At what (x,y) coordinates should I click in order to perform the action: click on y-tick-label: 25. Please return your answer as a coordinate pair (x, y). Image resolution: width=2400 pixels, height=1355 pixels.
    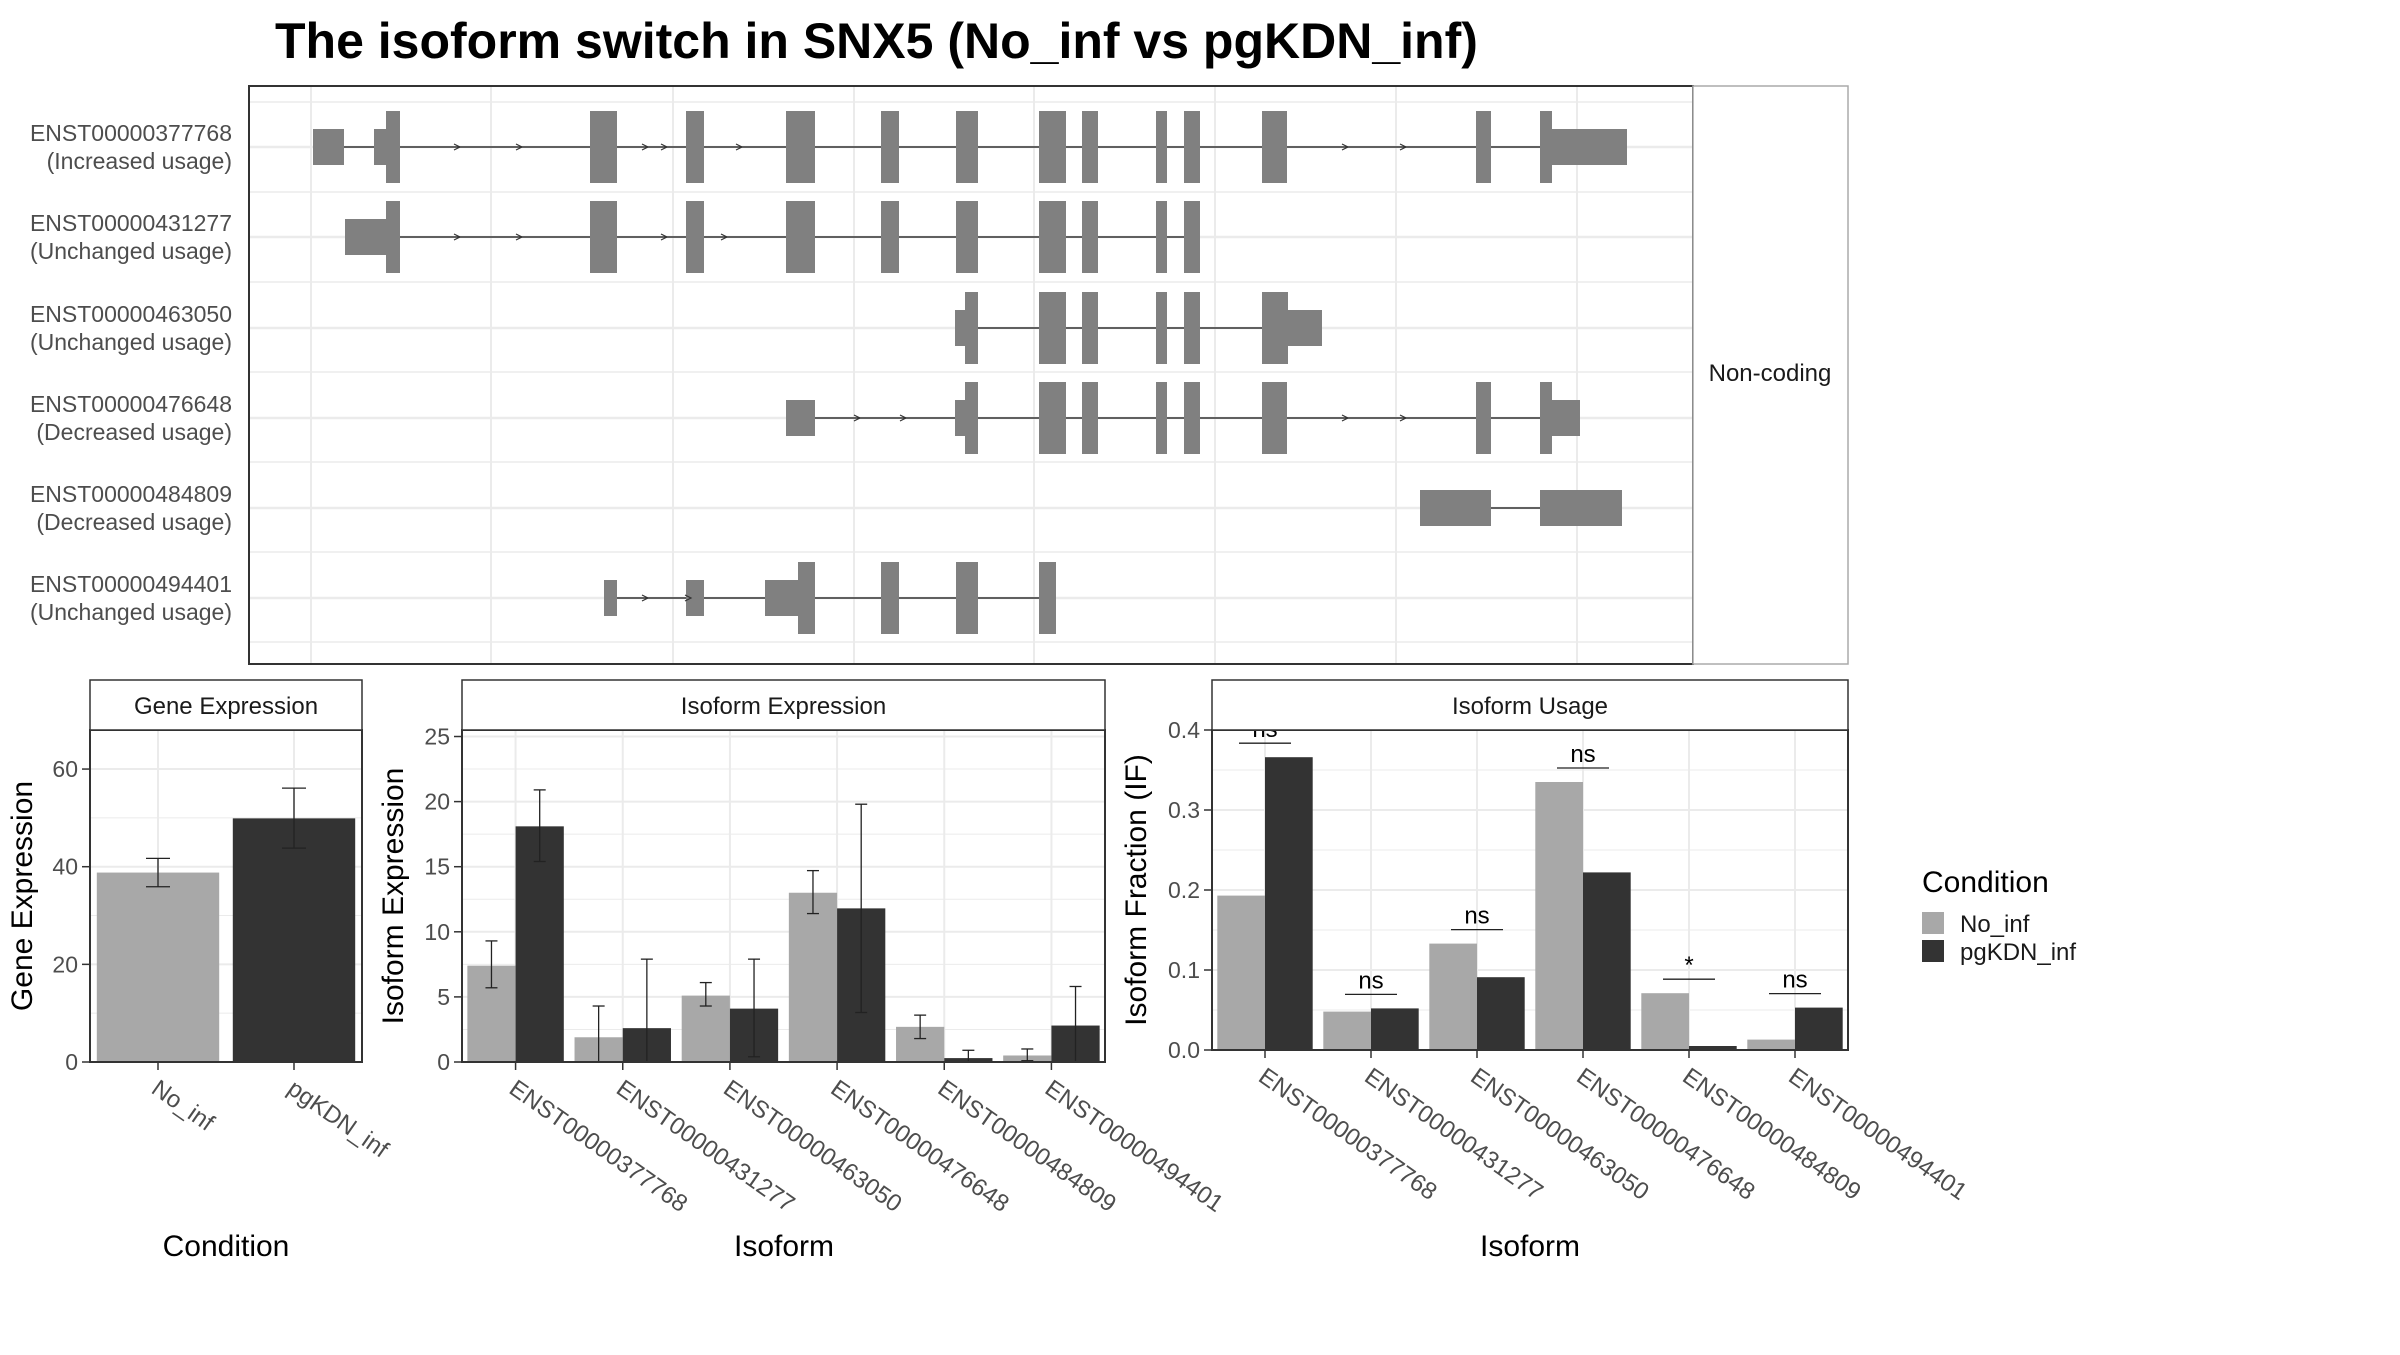
    Looking at the image, I should click on (437, 737).